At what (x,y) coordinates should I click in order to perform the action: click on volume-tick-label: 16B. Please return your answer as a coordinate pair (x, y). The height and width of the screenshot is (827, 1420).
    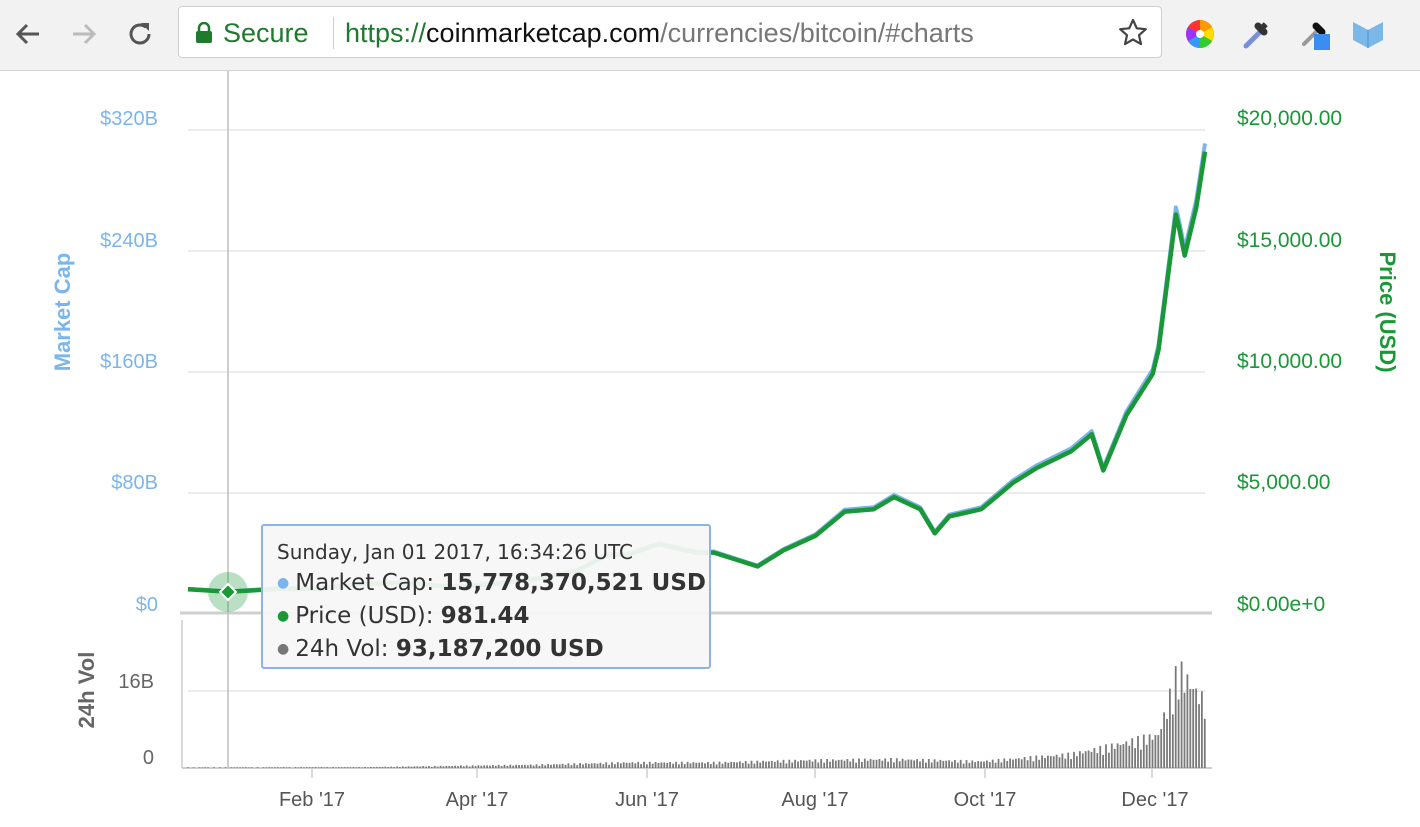
    Looking at the image, I should click on (136, 682).